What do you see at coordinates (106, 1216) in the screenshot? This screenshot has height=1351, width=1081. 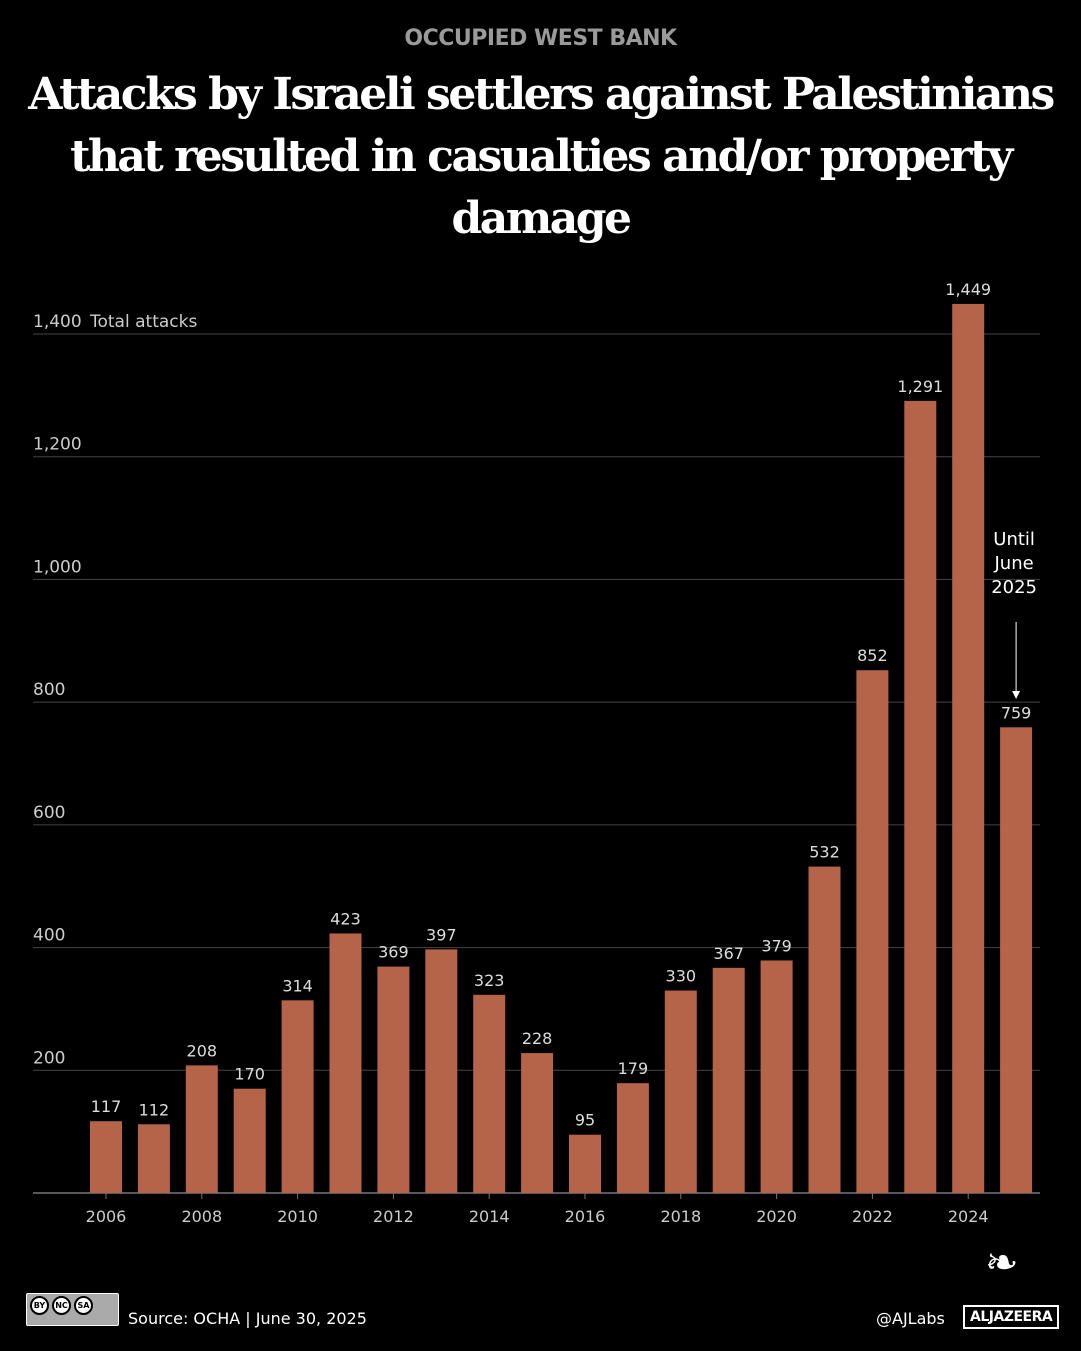 I see `x-tick-label: 2006` at bounding box center [106, 1216].